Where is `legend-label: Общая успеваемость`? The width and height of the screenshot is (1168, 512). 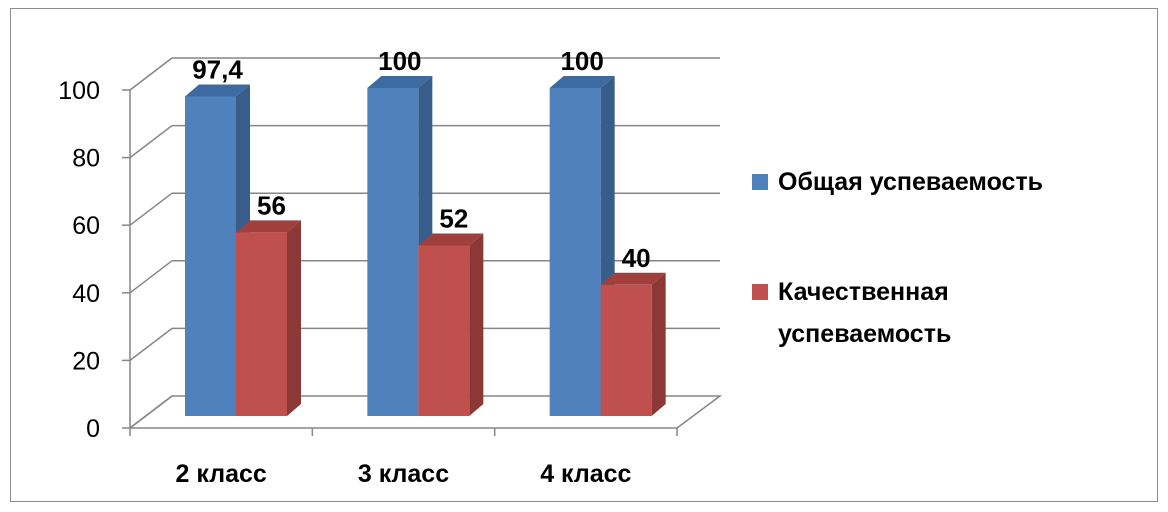 legend-label: Общая успеваемость is located at coordinates (910, 182).